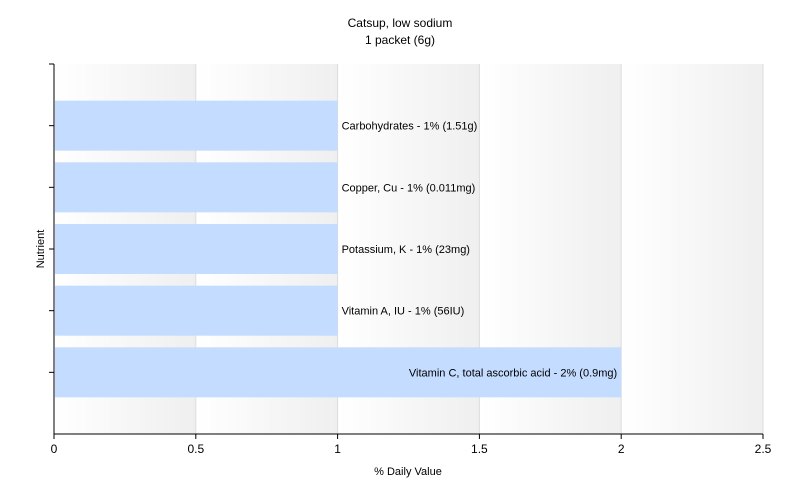 The height and width of the screenshot is (500, 800). I want to click on bar-label: Copper, Cu - 1% (0.011mg), so click(409, 188).